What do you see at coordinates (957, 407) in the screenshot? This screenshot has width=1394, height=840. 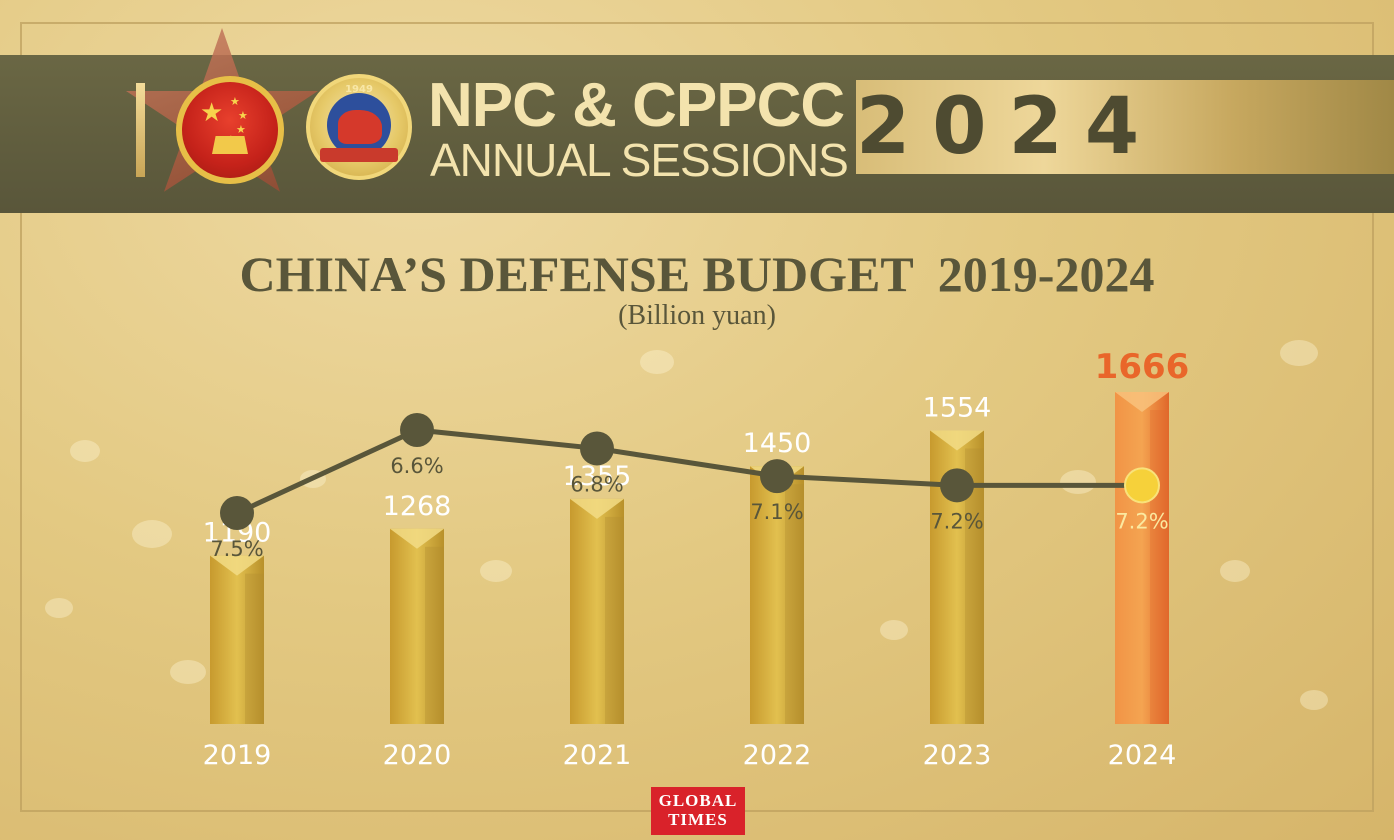 I see `bar-value-label-2023: 1554` at bounding box center [957, 407].